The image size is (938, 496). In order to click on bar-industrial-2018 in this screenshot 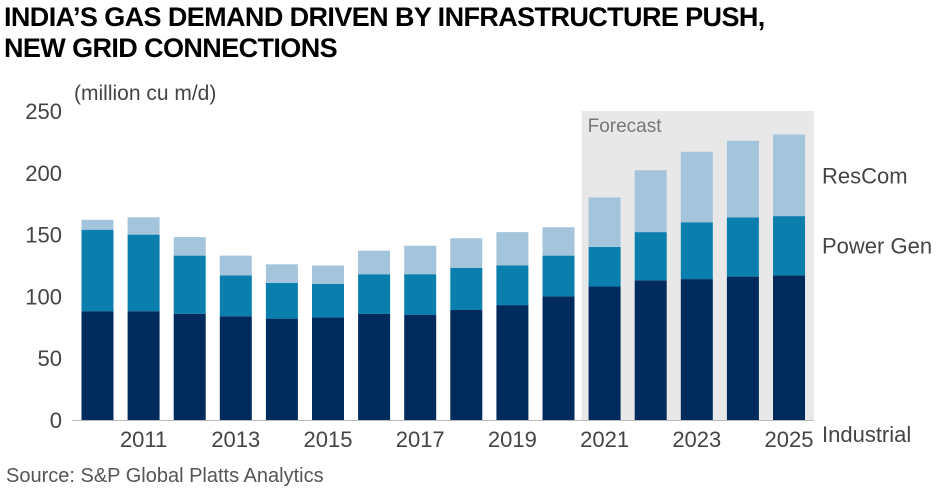, I will do `click(466, 365)`.